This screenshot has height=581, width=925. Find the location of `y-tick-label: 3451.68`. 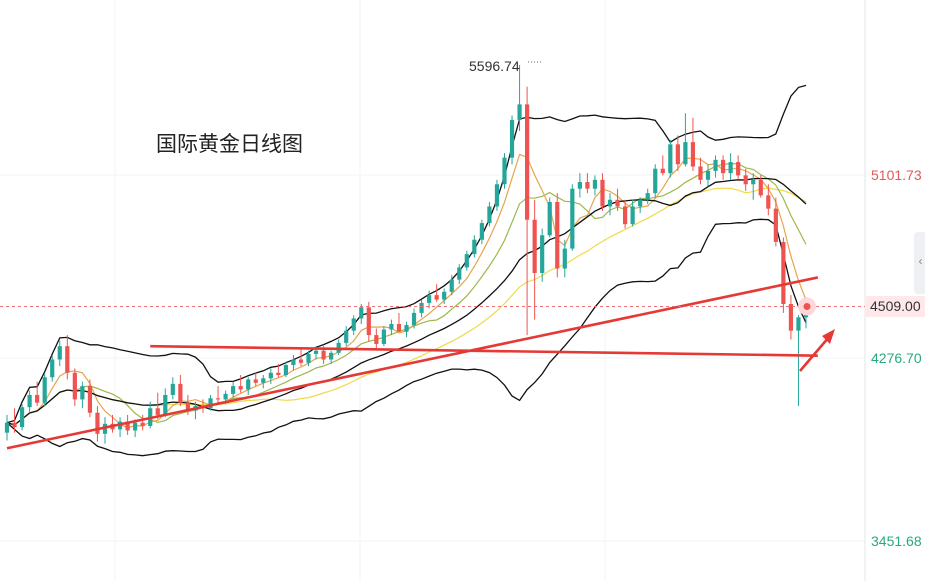

y-tick-label: 3451.68 is located at coordinates (896, 541).